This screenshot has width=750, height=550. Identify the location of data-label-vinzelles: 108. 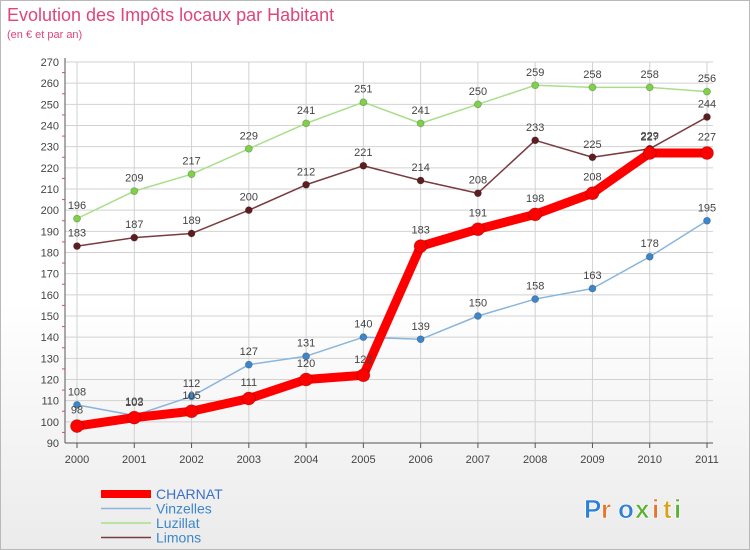
(77, 392).